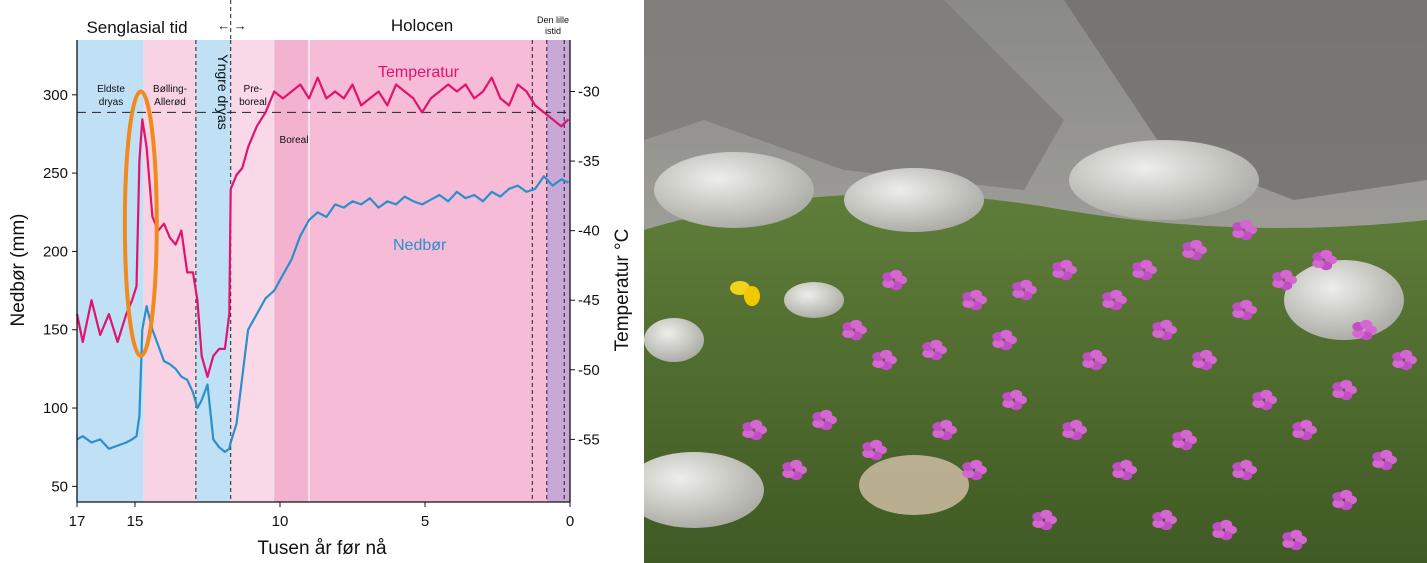 This screenshot has height=563, width=1427. I want to click on zone-label: Boreal, so click(294, 140).